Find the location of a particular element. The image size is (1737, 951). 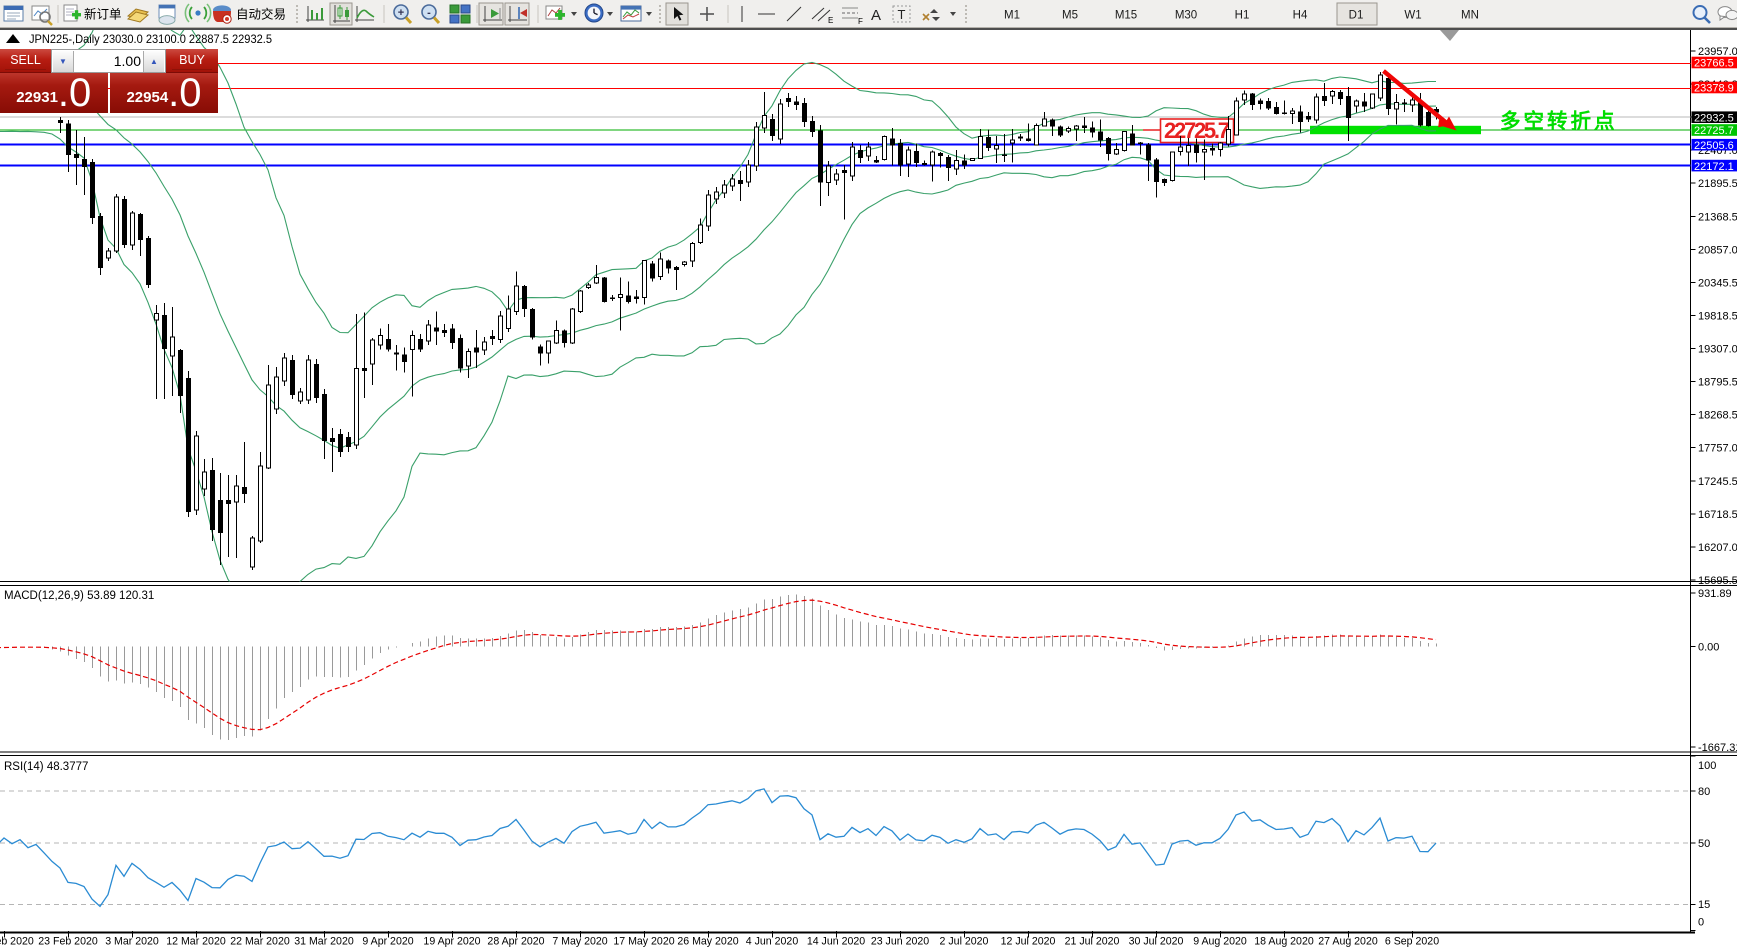

svg-text: -1667.31 is located at coordinates (1717, 748).